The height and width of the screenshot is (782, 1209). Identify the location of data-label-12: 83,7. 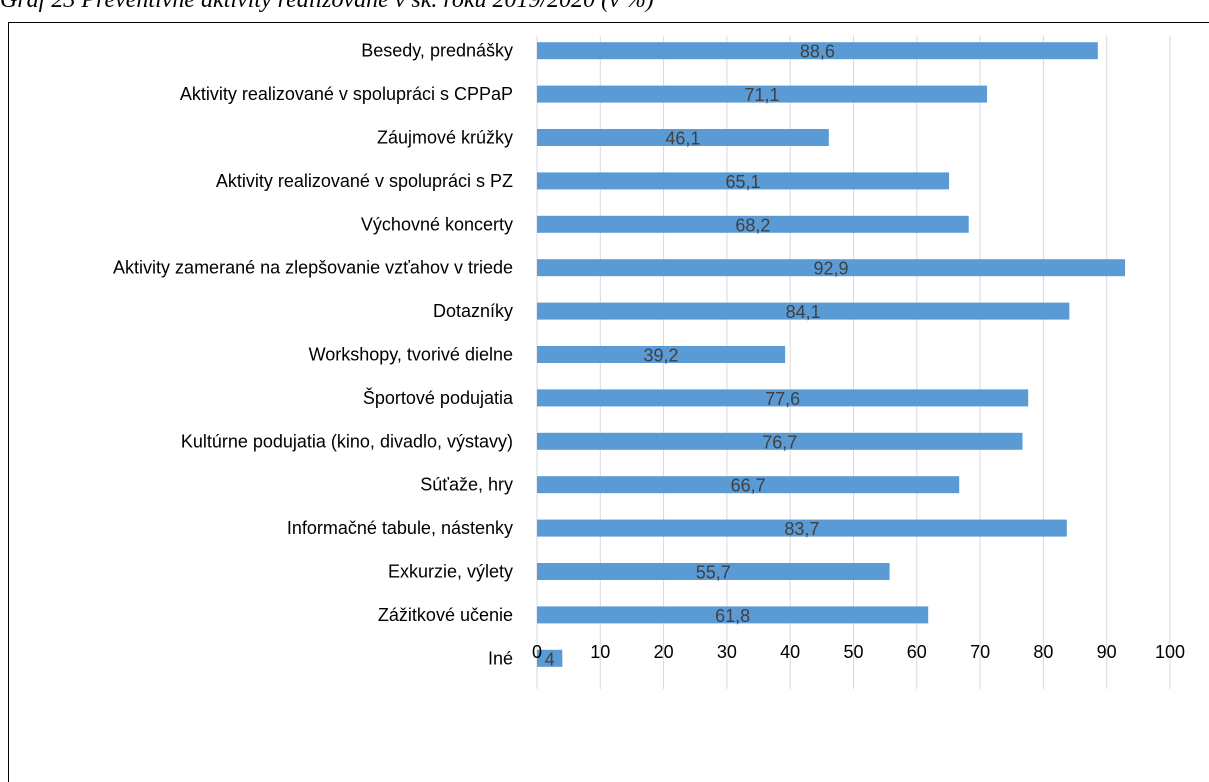
(801, 529).